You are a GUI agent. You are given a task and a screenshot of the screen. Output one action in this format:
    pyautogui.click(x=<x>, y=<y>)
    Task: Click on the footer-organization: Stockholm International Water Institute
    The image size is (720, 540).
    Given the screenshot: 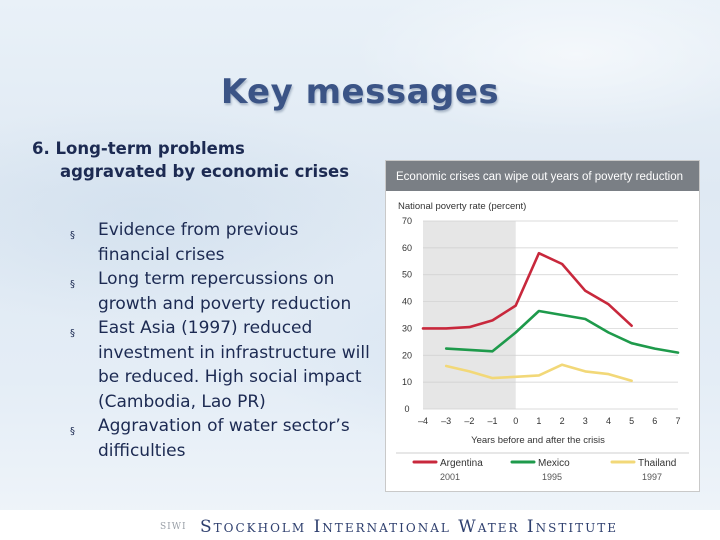 What is the action you would take?
    pyautogui.click(x=409, y=527)
    